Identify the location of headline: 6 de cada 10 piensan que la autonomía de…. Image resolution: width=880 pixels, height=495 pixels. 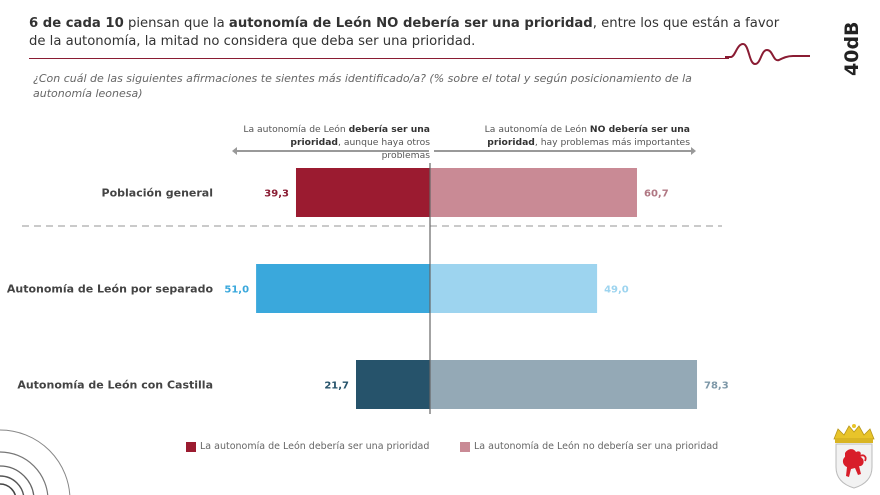
(414, 33).